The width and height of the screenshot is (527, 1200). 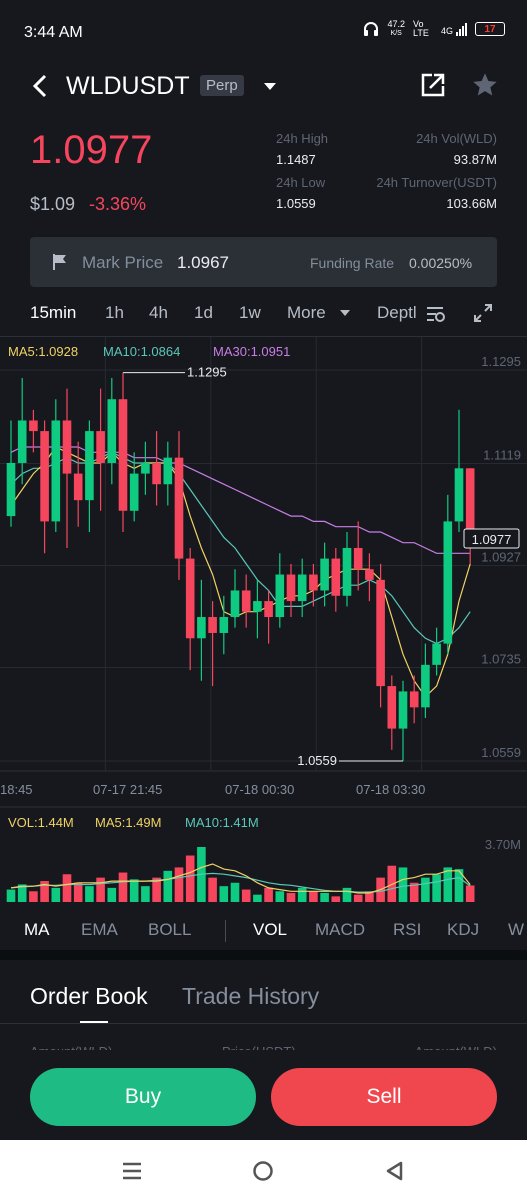 I want to click on system-nav-bar, so click(x=263, y=1170).